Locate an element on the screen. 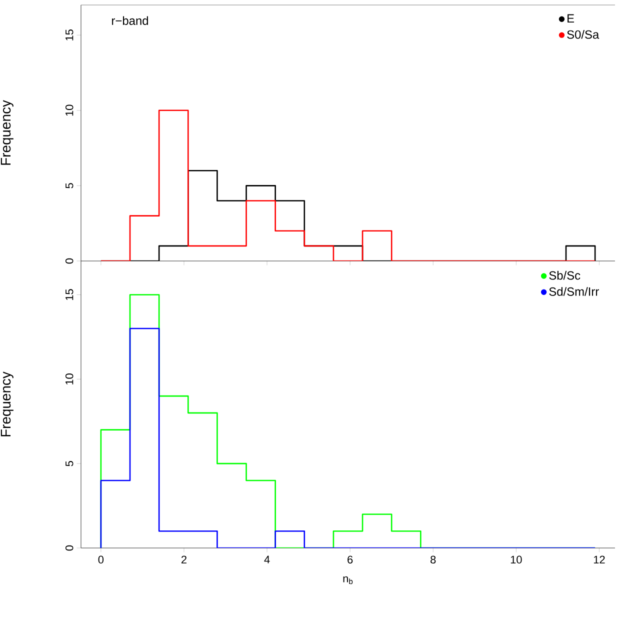 The height and width of the screenshot is (620, 617). x-tick-label: 2 is located at coordinates (183, 560).